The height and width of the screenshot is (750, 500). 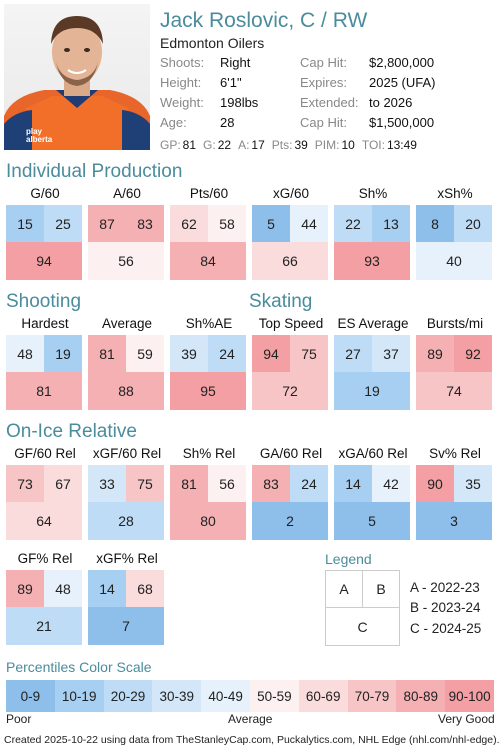 I want to click on stat-value: 17, so click(x=258, y=145).